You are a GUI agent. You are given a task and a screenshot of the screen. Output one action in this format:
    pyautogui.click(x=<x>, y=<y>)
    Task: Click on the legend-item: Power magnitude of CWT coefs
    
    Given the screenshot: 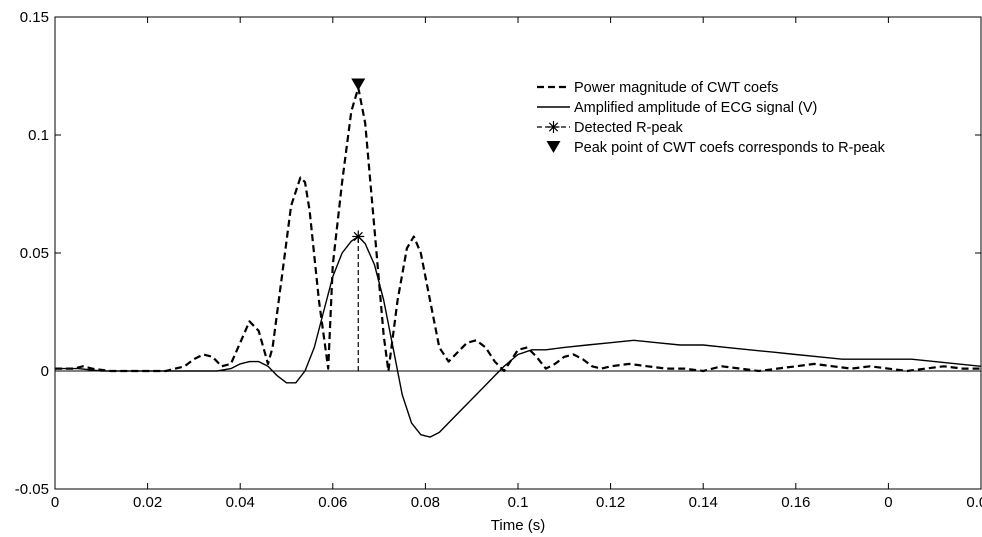 What is the action you would take?
    pyautogui.click(x=657, y=88)
    